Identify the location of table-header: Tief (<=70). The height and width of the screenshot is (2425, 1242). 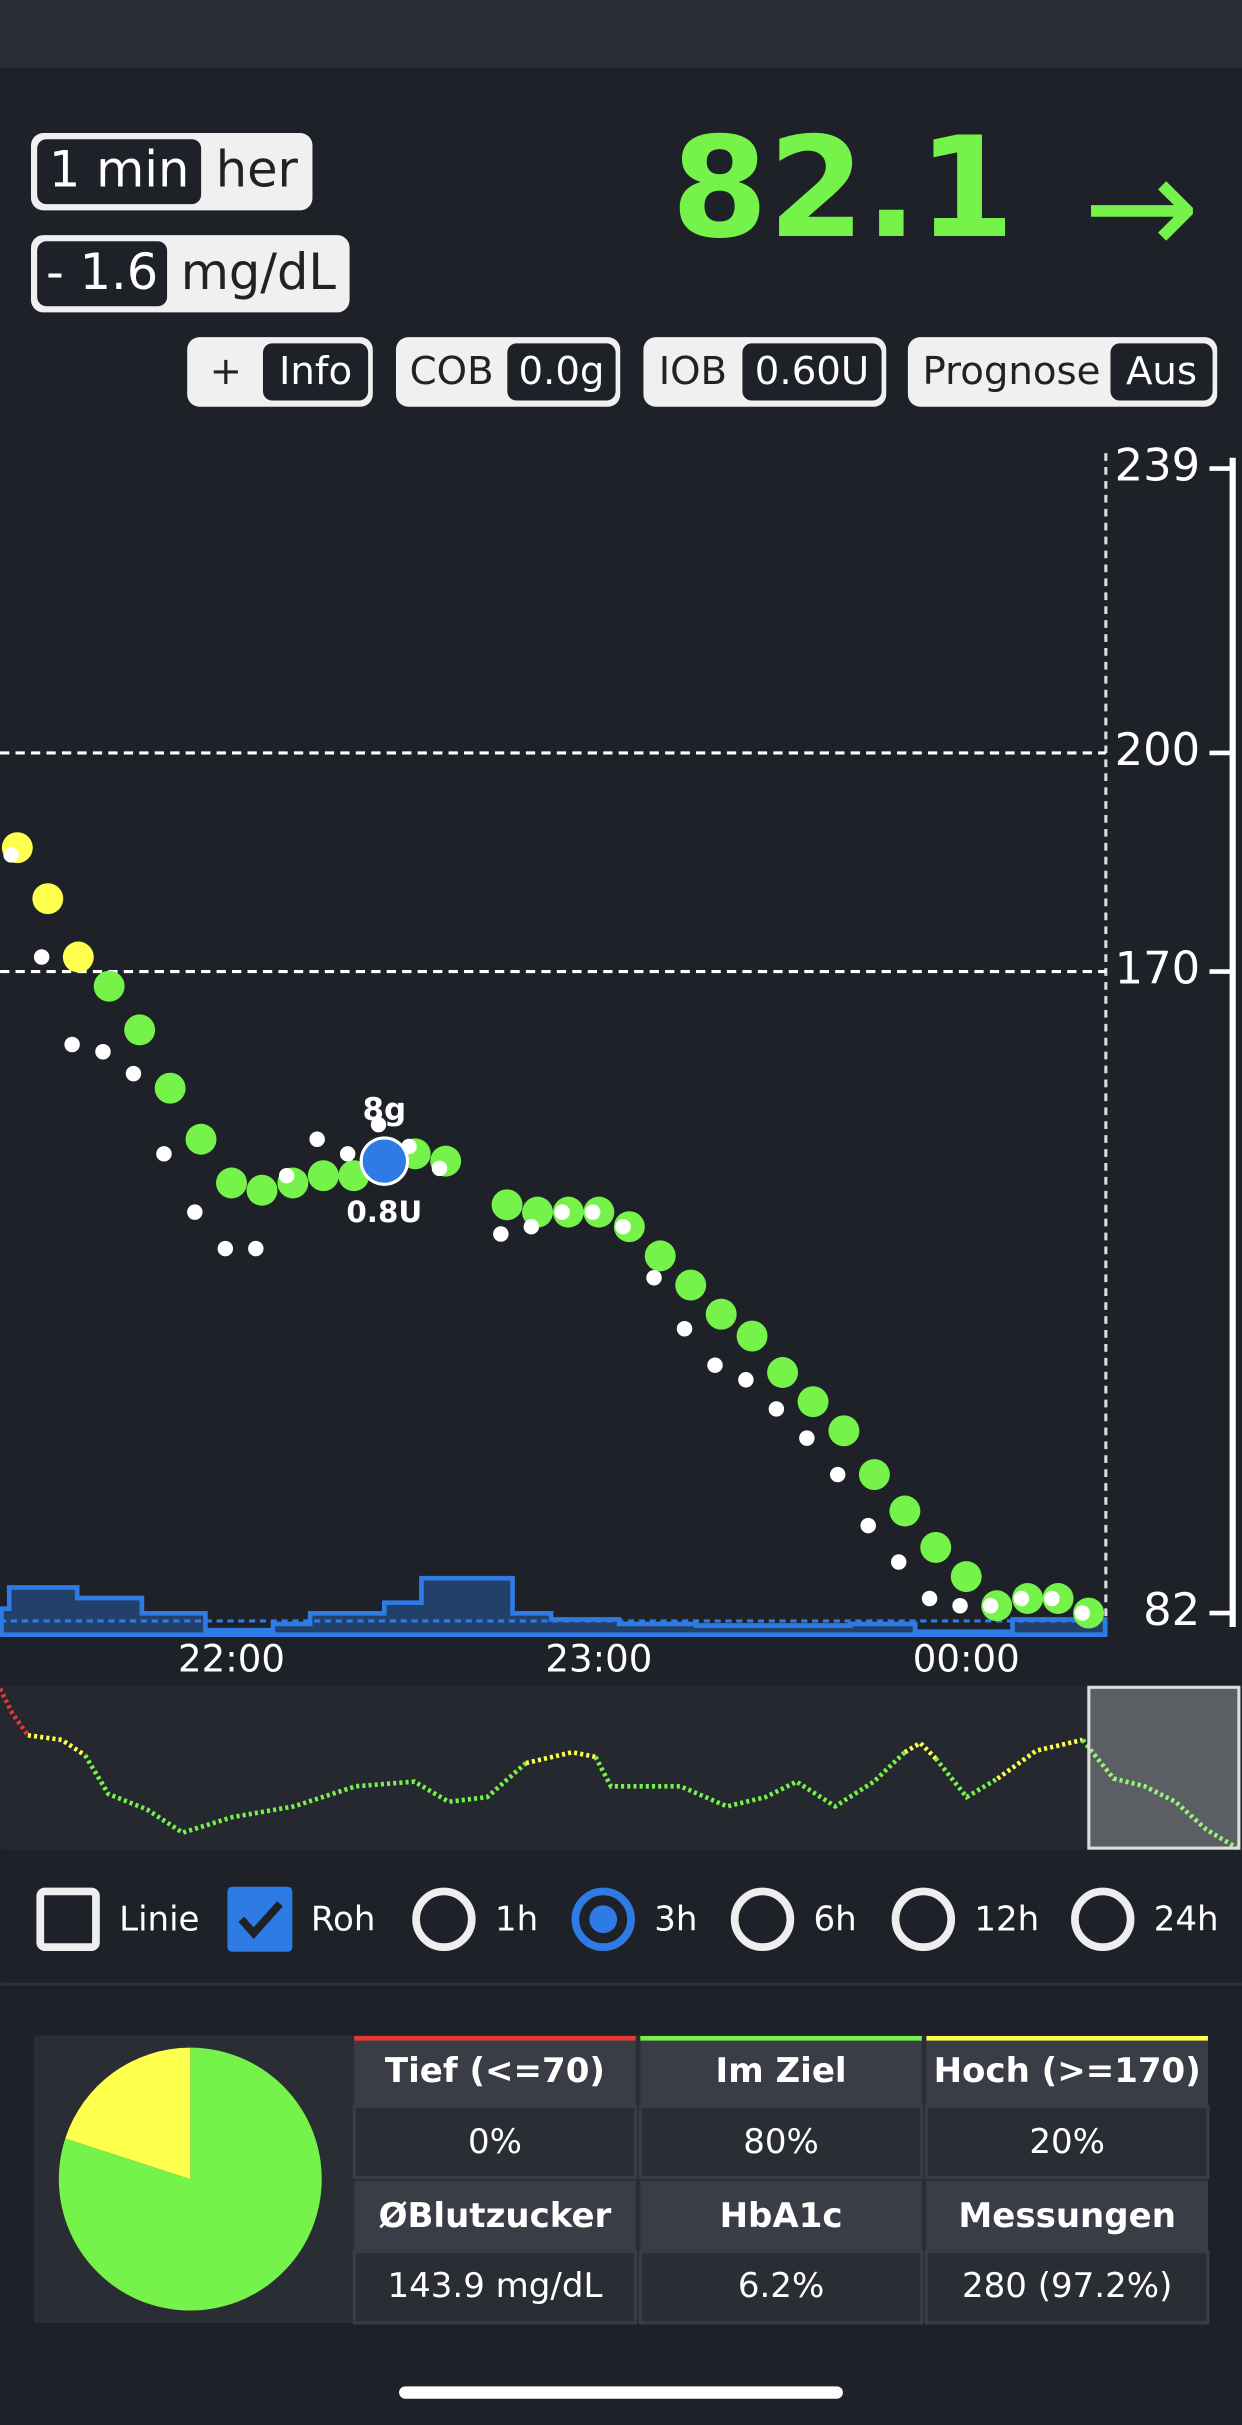
(495, 2071).